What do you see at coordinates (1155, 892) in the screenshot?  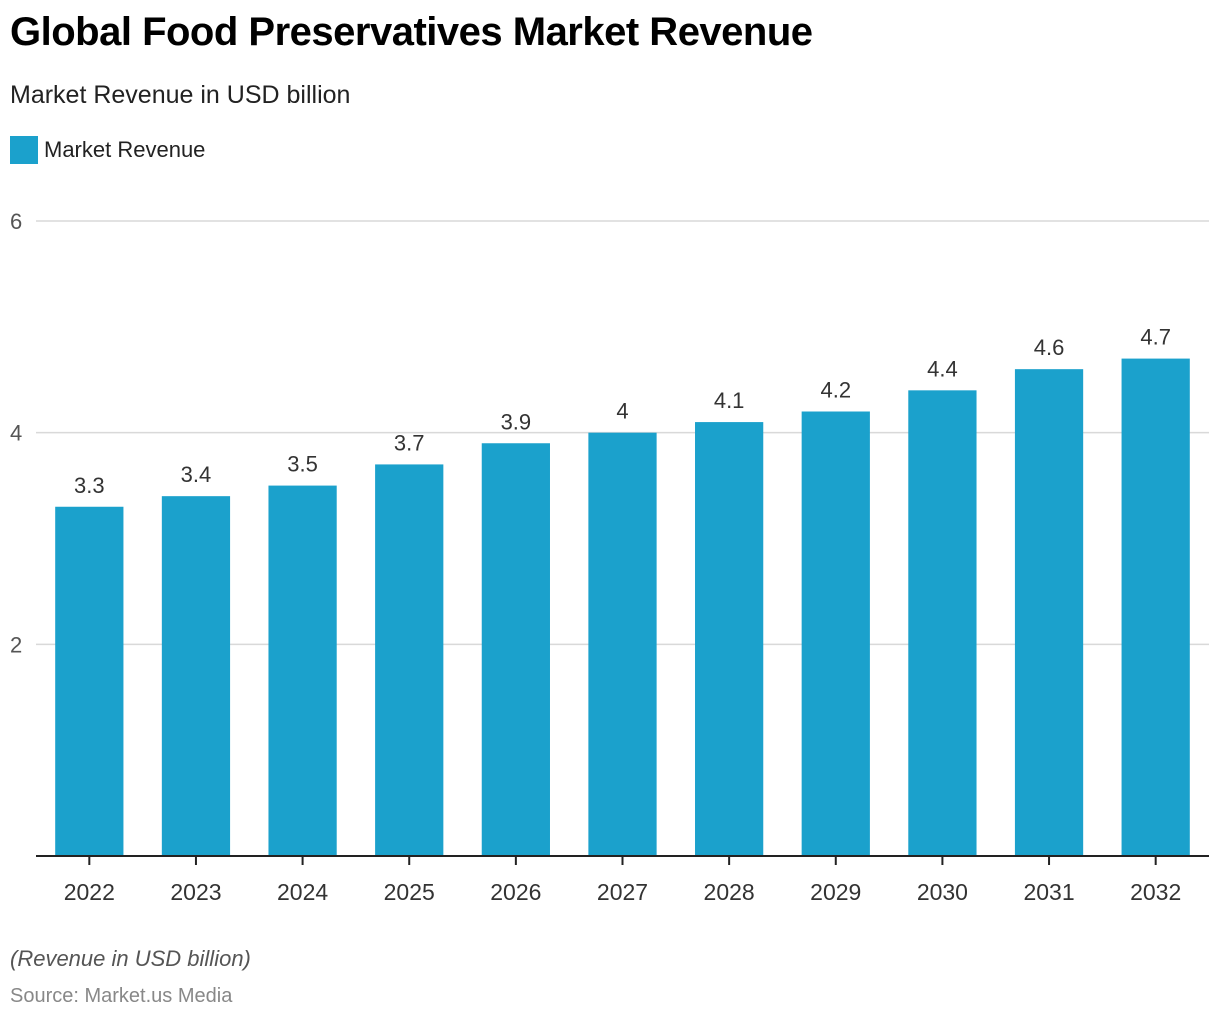 I see `x-tick-label: 2032` at bounding box center [1155, 892].